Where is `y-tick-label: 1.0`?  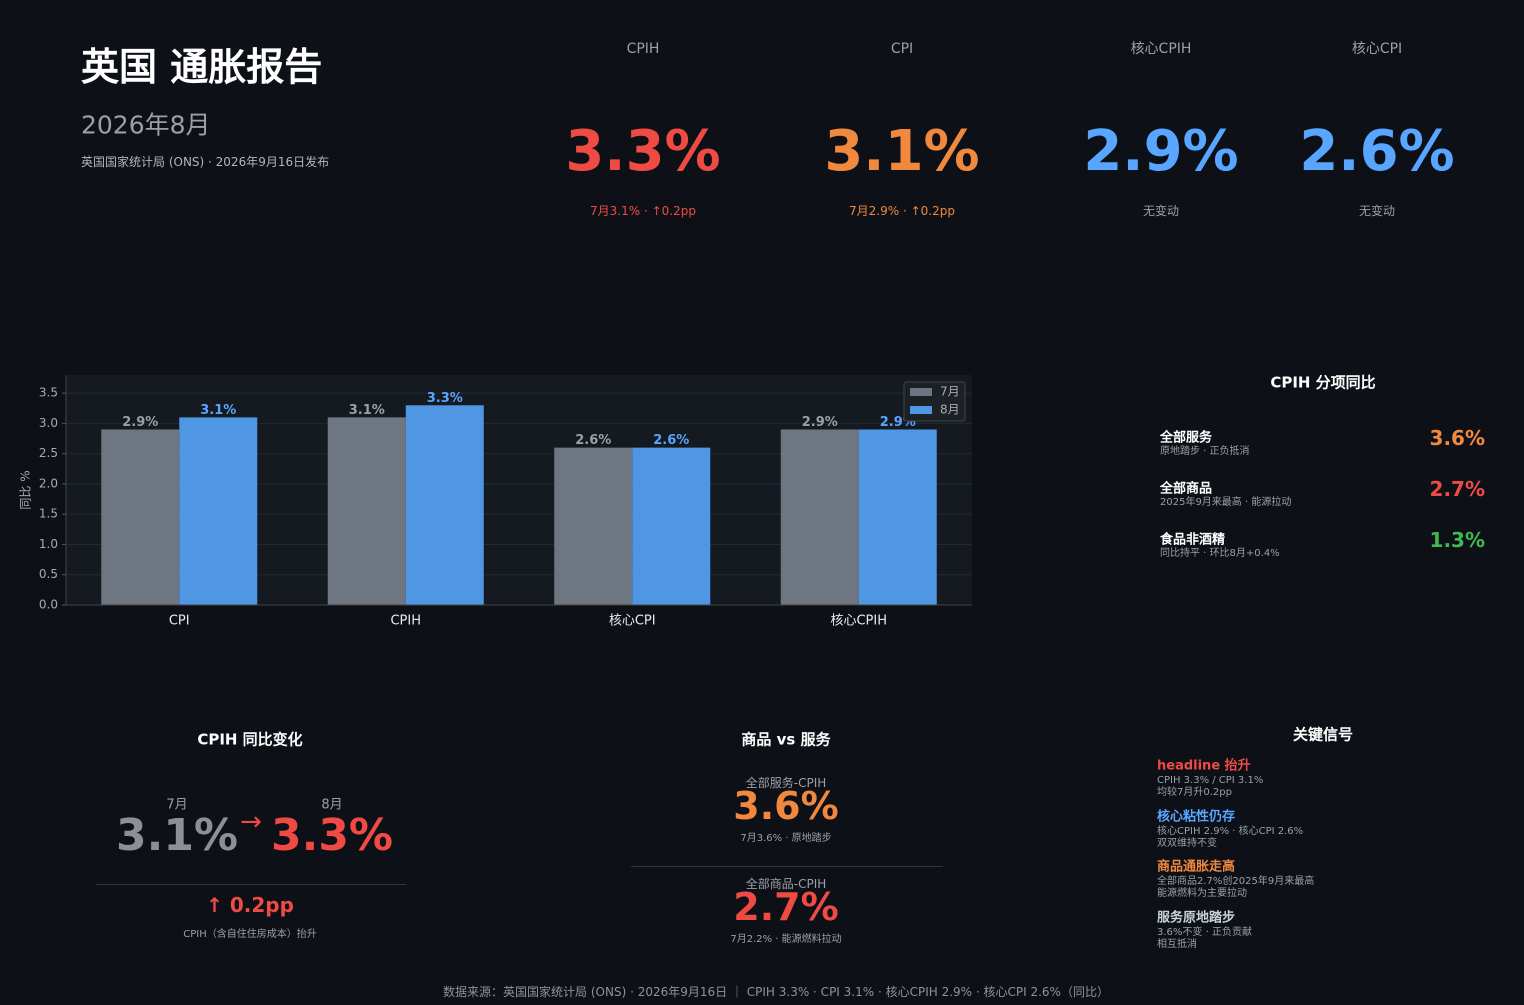
y-tick-label: 1.0 is located at coordinates (48, 544).